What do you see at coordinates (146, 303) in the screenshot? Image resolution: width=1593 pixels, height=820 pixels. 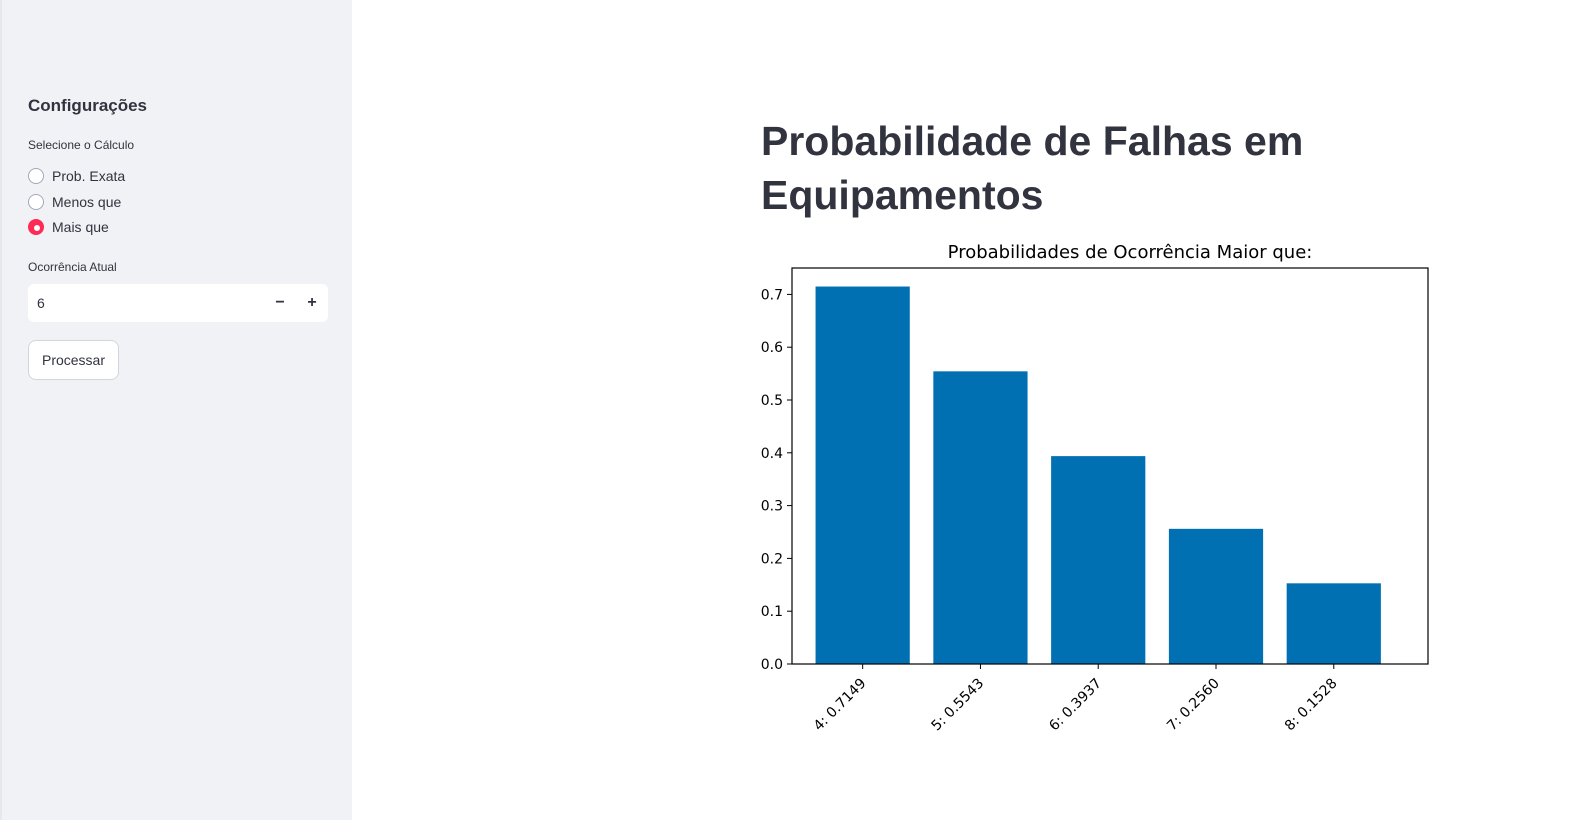 I see `occurrence-input` at bounding box center [146, 303].